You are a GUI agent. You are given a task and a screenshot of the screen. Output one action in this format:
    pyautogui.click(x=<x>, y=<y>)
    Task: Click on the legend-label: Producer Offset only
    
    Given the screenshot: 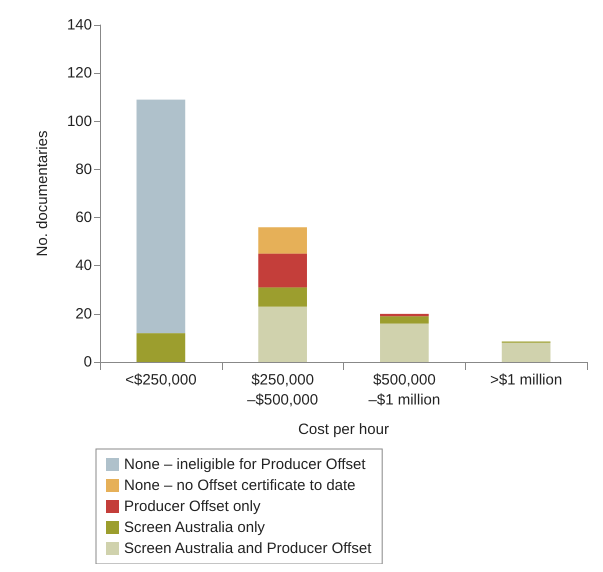 What is the action you would take?
    pyautogui.click(x=192, y=506)
    